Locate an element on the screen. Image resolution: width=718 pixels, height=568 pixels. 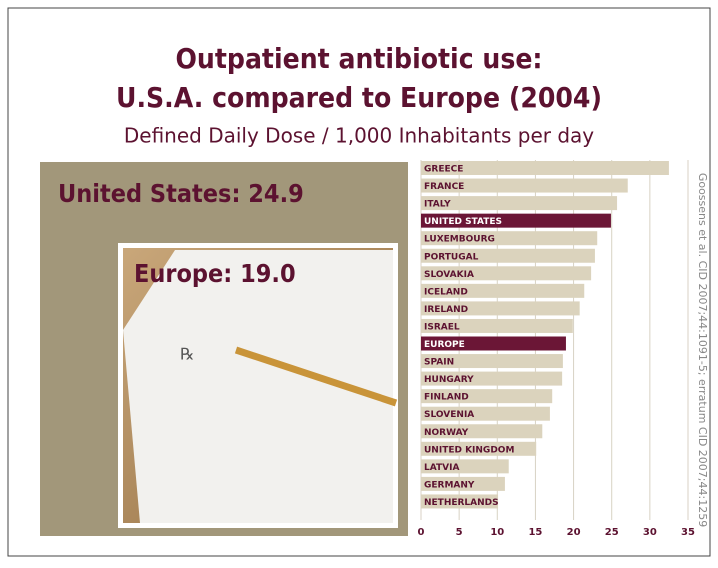
chart-title: U.S.A. compared to Europe (2004) is located at coordinates (359, 97).